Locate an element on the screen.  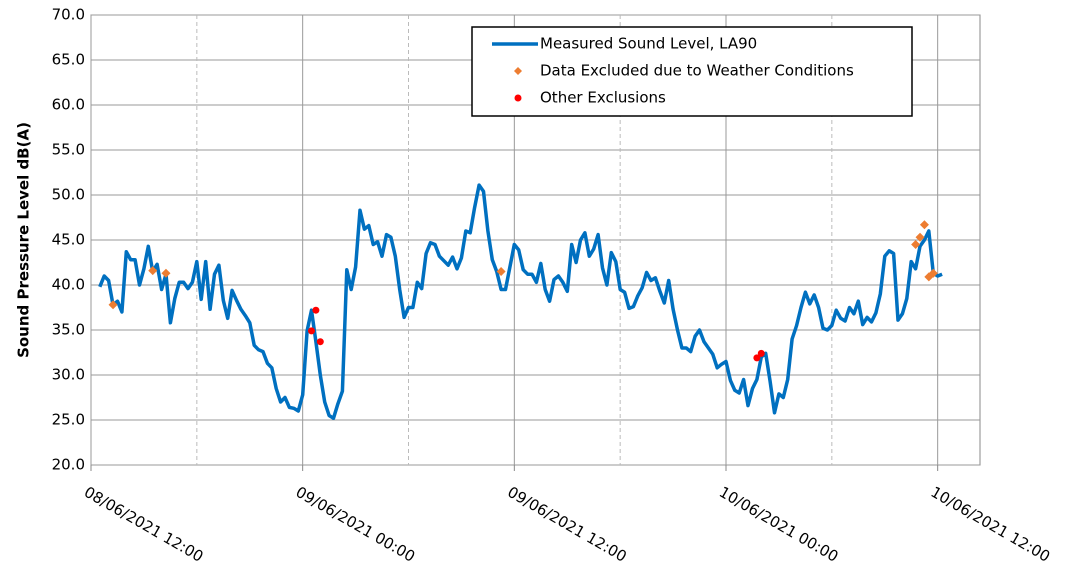
y-tick-label: 45.0 is located at coordinates (68, 240).